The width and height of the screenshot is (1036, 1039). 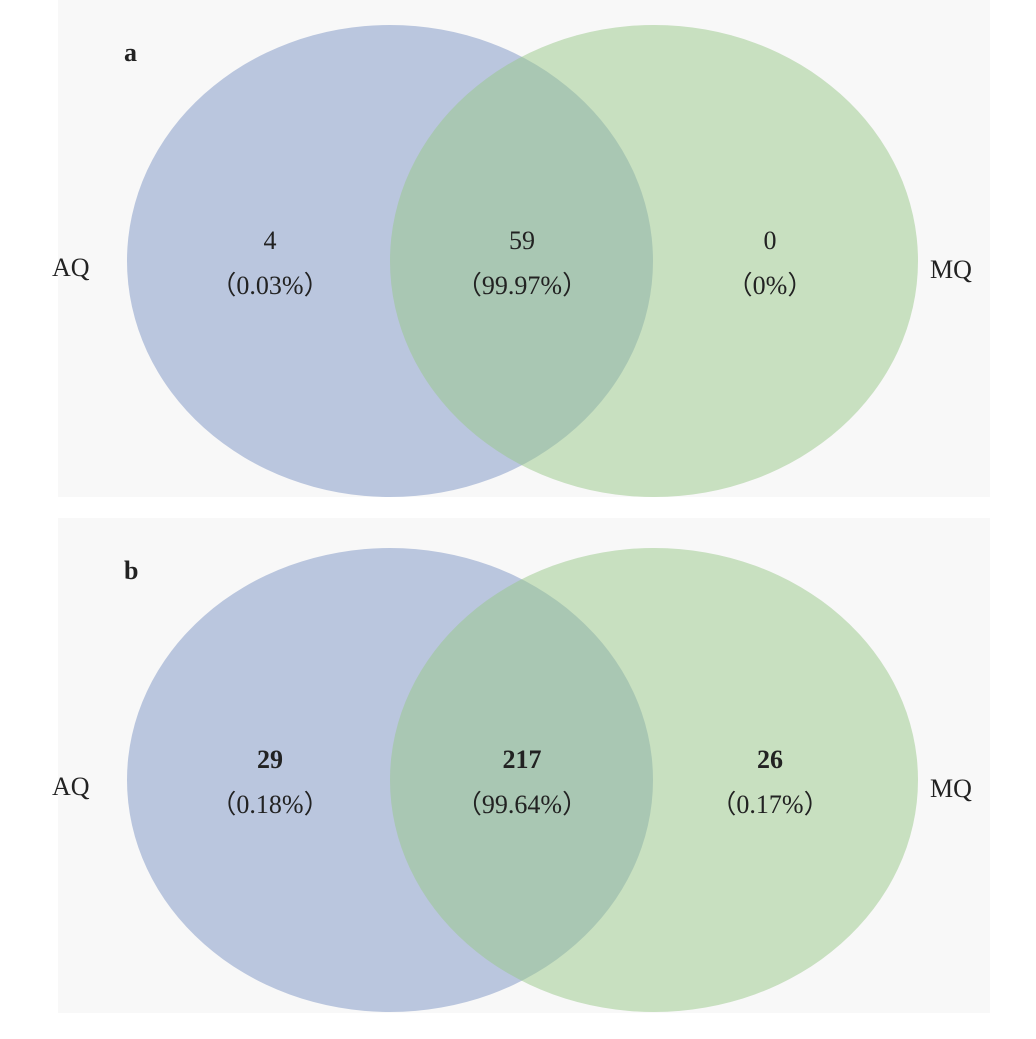 What do you see at coordinates (522, 759) in the screenshot?
I see `region-count: 217` at bounding box center [522, 759].